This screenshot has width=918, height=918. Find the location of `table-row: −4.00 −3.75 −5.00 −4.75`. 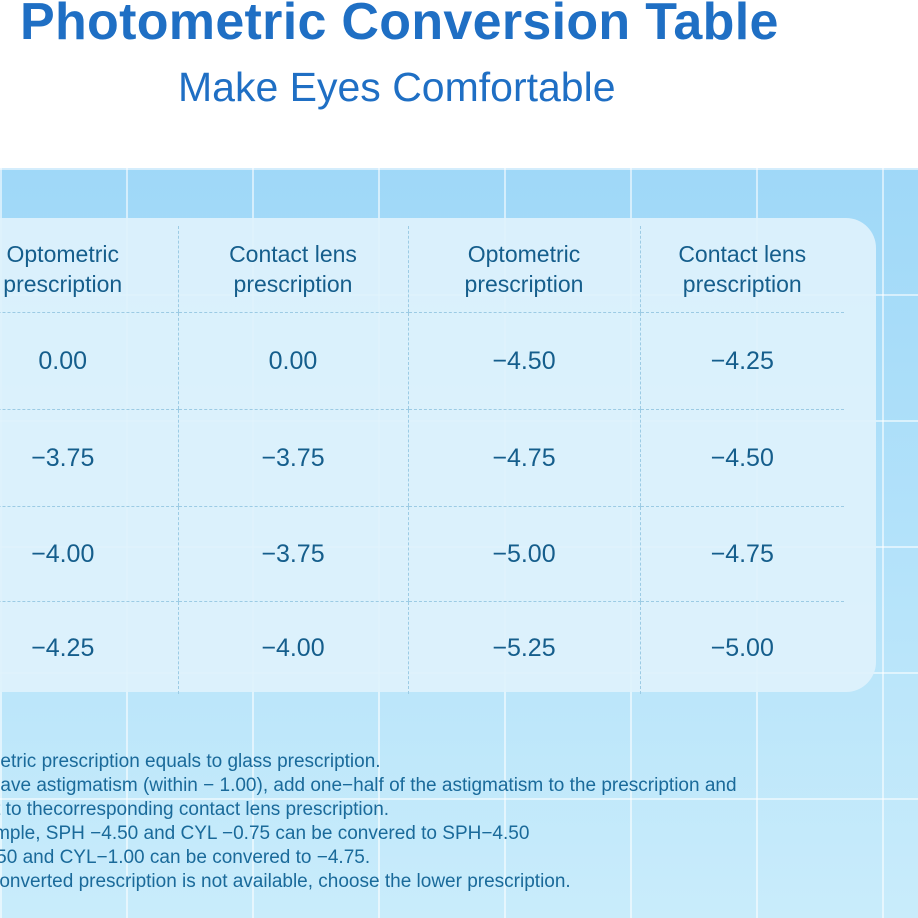

table-row: −4.00 −3.75 −5.00 −4.75 is located at coordinates (422, 554).